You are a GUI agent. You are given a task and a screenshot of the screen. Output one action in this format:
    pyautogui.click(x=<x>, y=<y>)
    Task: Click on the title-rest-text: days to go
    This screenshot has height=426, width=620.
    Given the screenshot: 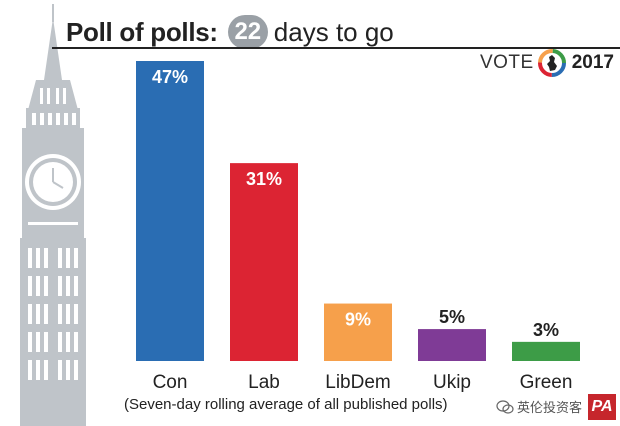 What is the action you would take?
    pyautogui.click(x=333, y=31)
    